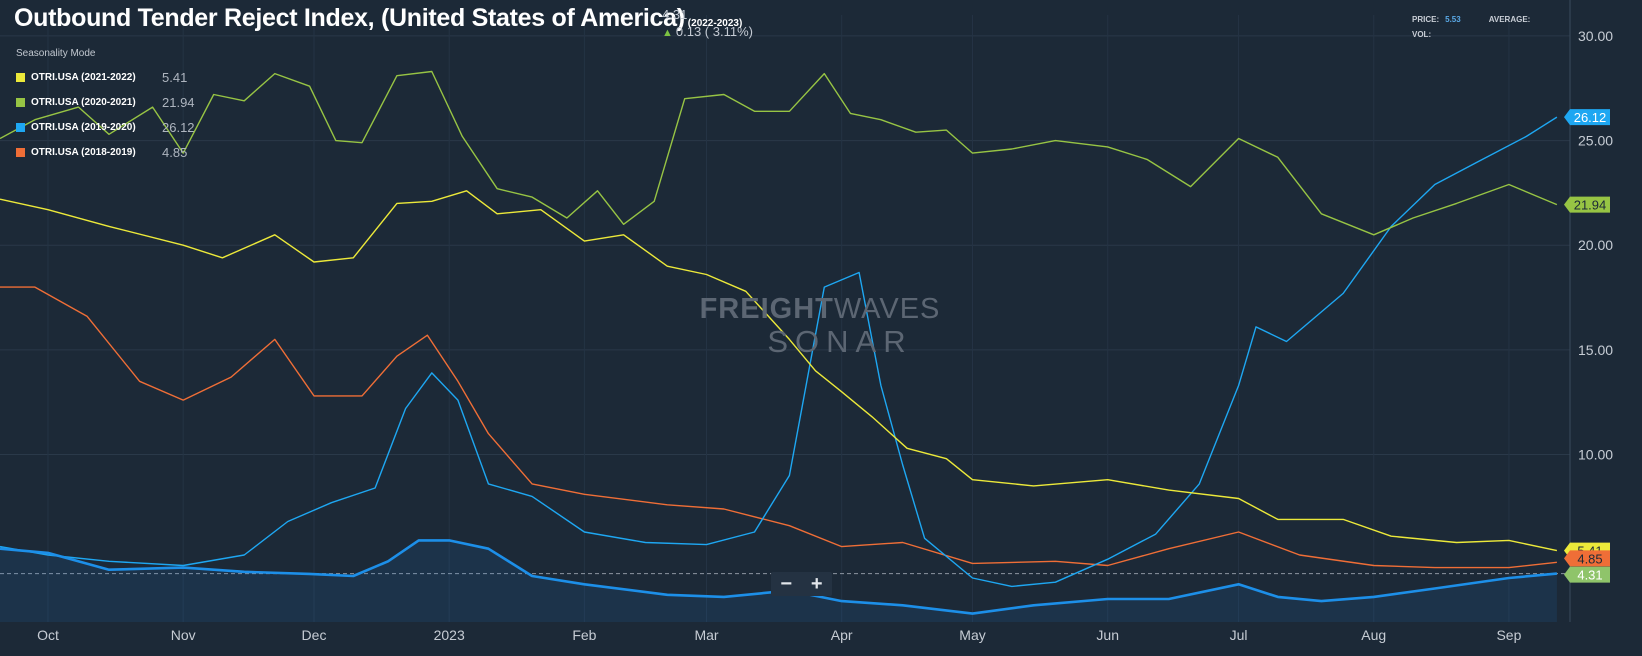 This screenshot has height=656, width=1642. Describe the element at coordinates (83, 77) in the screenshot. I see `legend-series-name: OTRI.USA (2021-2022)` at that location.